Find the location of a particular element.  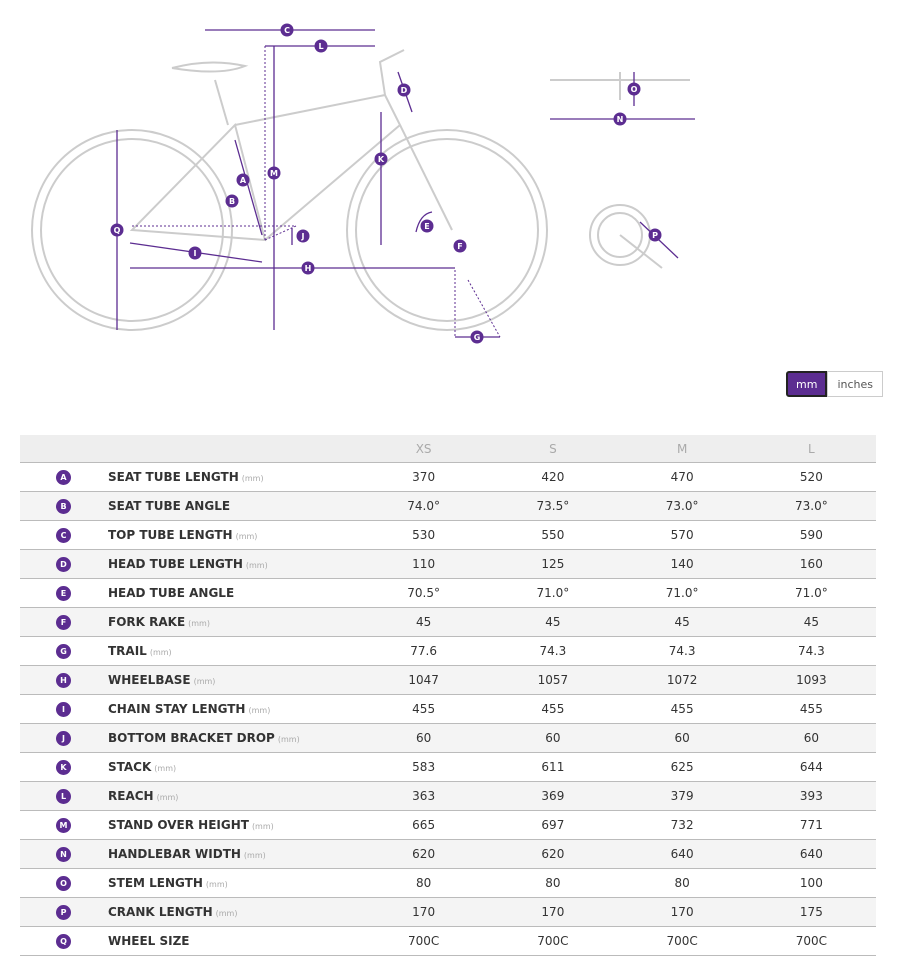

measurement-name: TRAIL is located at coordinates (127, 651).